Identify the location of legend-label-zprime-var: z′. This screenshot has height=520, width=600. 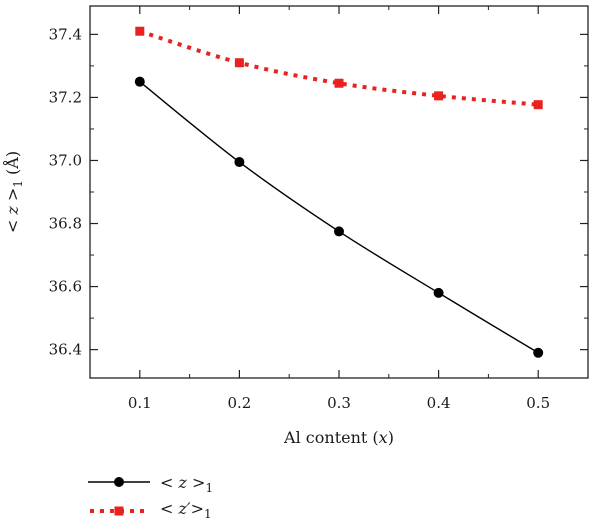
(184, 508).